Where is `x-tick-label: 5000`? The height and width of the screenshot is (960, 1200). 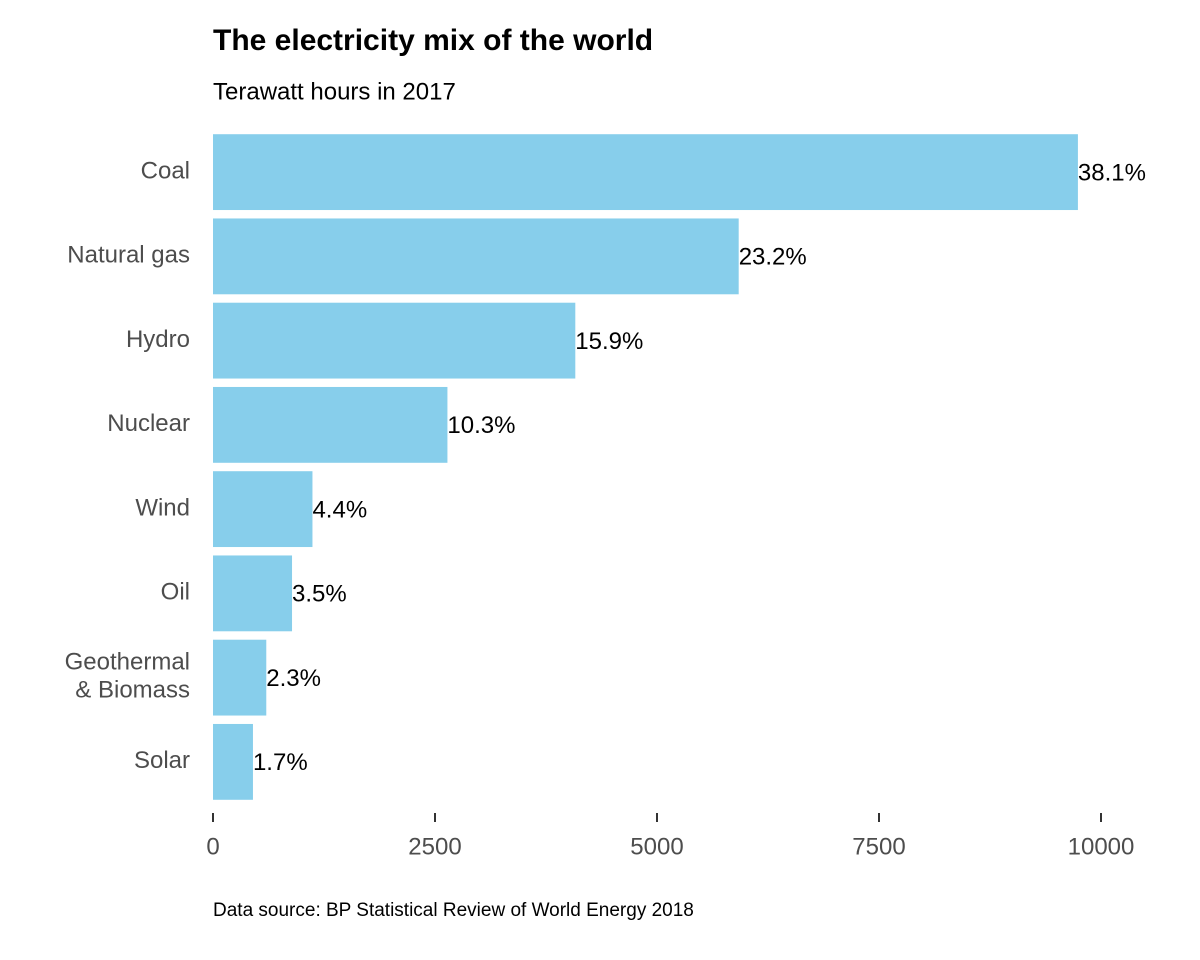 x-tick-label: 5000 is located at coordinates (656, 846).